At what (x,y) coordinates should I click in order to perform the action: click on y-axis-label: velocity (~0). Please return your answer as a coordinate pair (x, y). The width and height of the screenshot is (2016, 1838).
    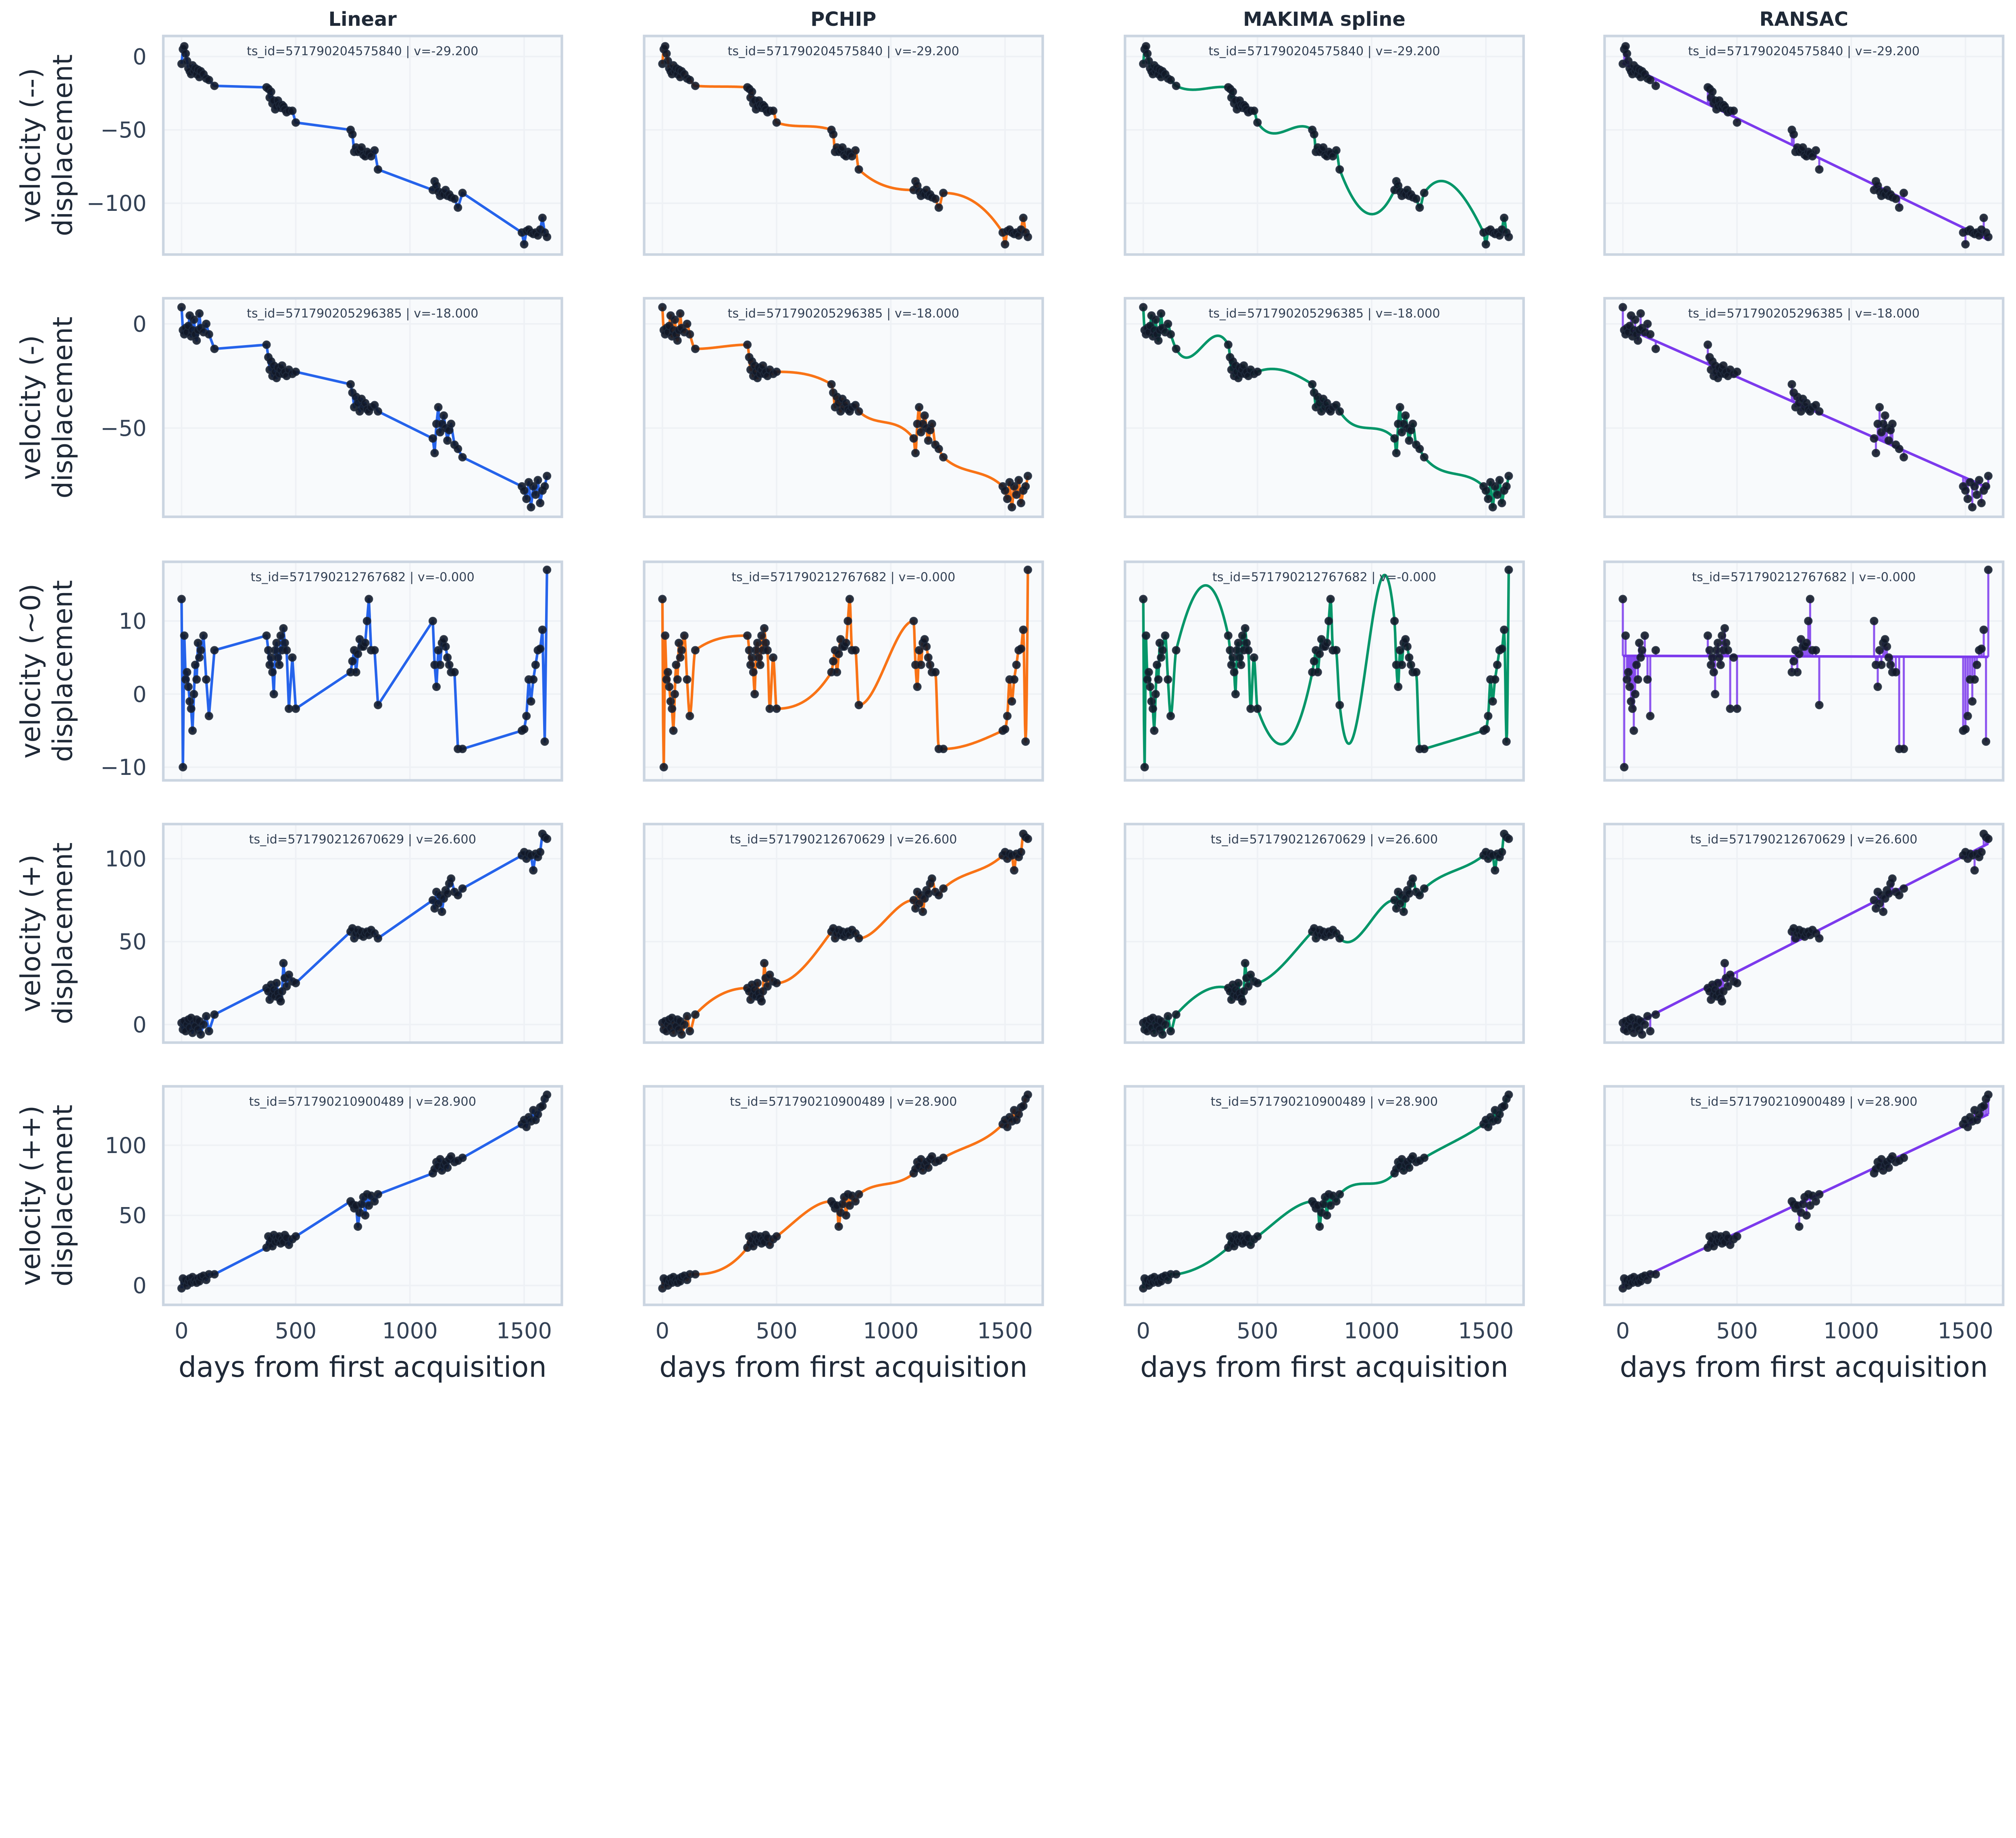
    Looking at the image, I should click on (30, 672).